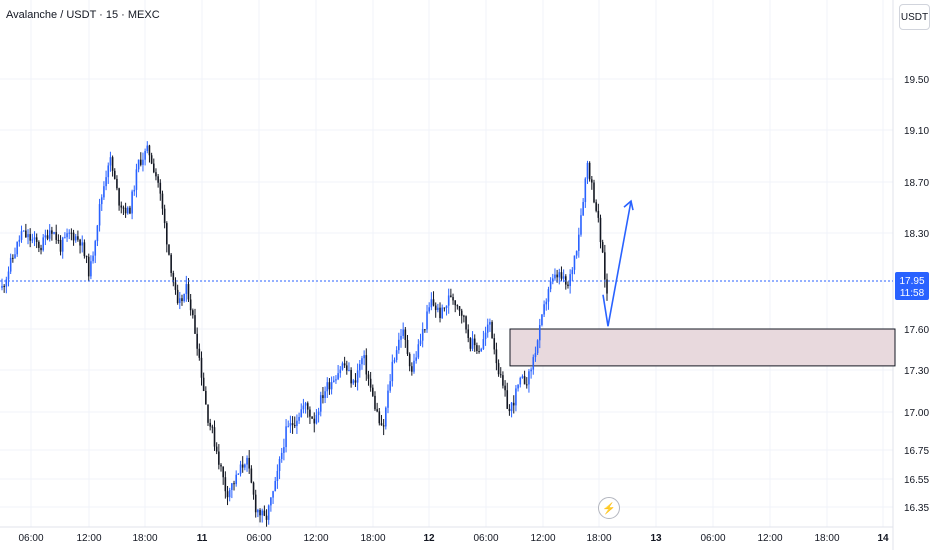  What do you see at coordinates (609, 508) in the screenshot?
I see `lightning-icon: ⚡` at bounding box center [609, 508].